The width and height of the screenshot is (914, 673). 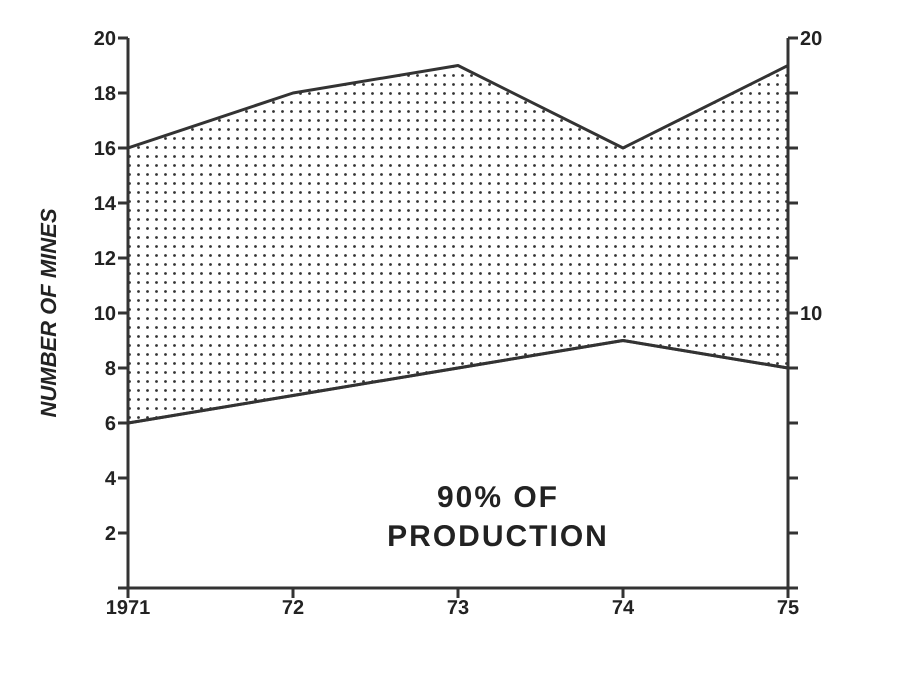 I want to click on y-tick-label: 2, so click(x=110, y=534).